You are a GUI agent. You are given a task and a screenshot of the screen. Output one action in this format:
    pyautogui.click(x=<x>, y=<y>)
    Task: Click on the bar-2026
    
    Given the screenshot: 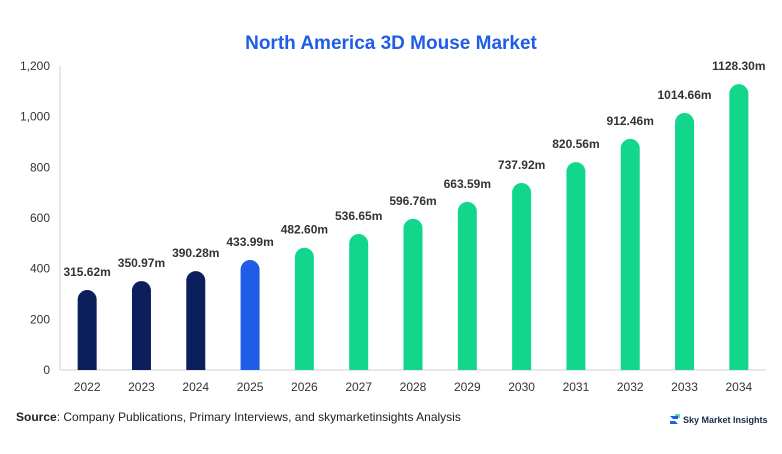 What is the action you would take?
    pyautogui.click(x=304, y=308)
    